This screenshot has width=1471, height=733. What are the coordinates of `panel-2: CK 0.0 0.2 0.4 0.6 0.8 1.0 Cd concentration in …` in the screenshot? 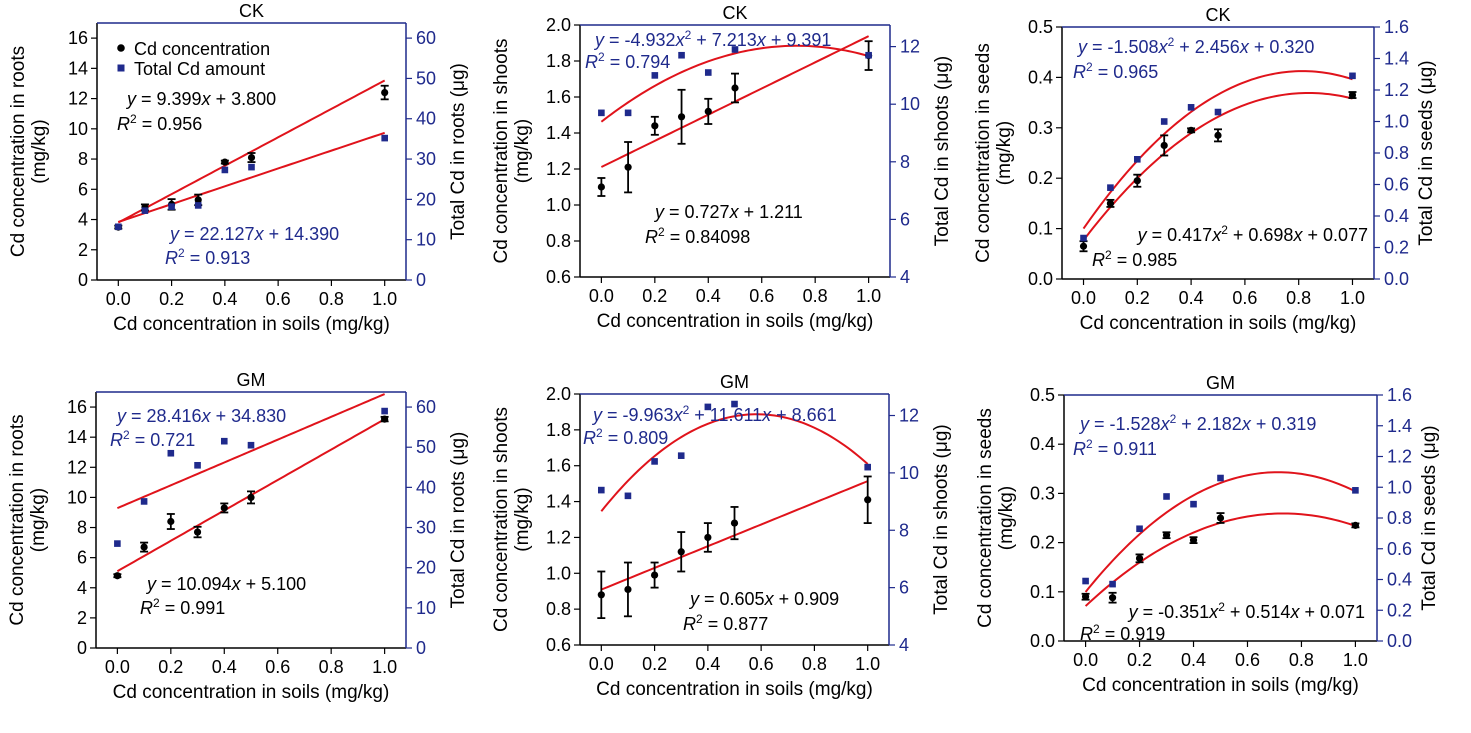 It's located at (722, 167).